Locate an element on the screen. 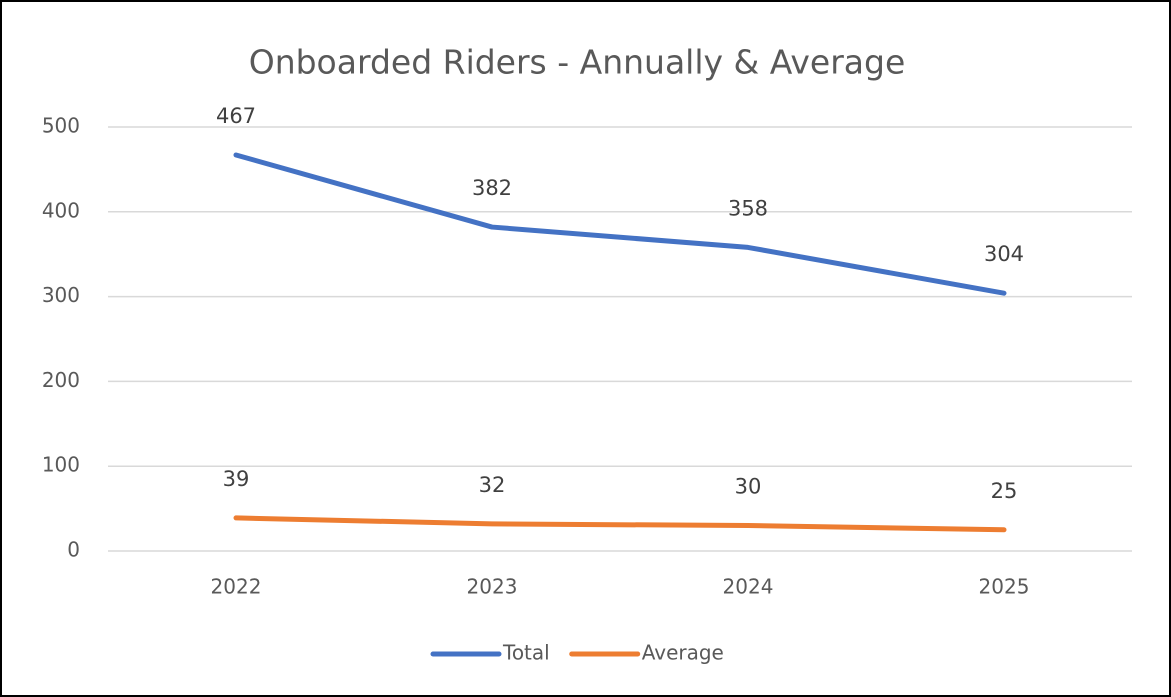 The width and height of the screenshot is (1171, 697). data-label: 467 is located at coordinates (236, 116).